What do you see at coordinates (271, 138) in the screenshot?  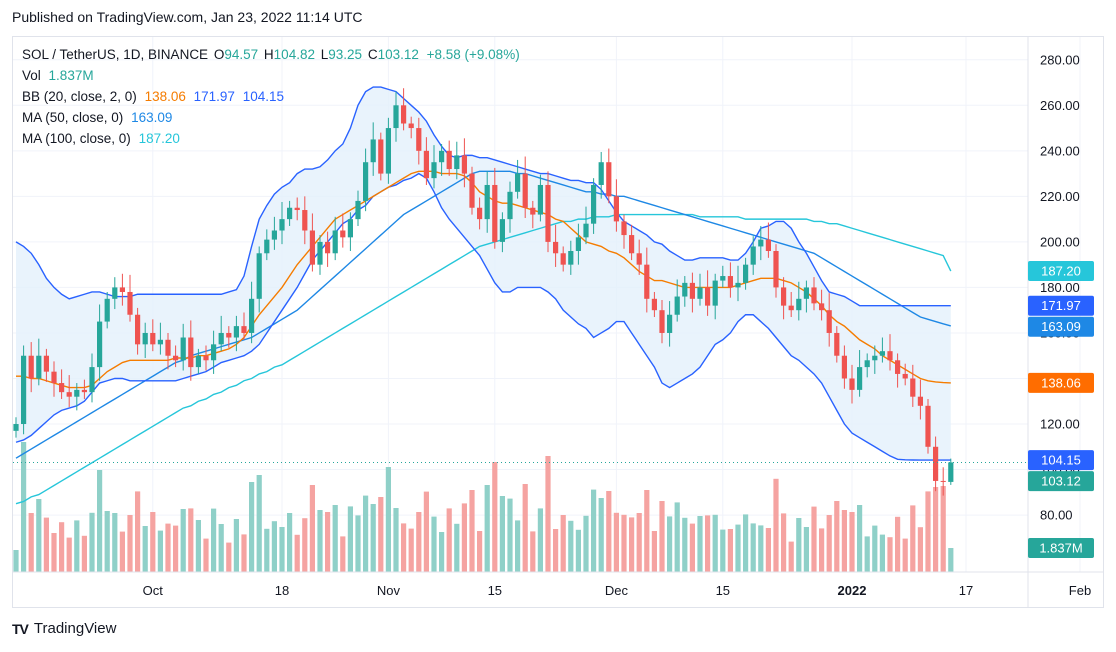 I see `legend-ma100-row: MA (100, close, 0) 187.20` at bounding box center [271, 138].